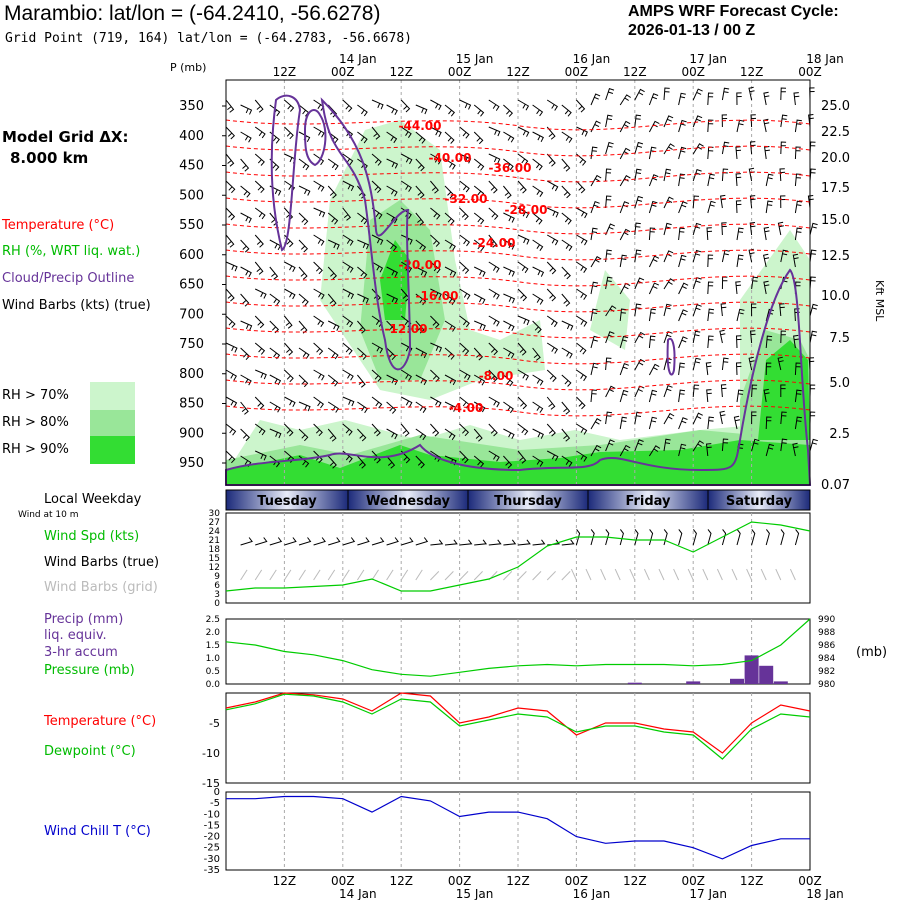  Describe the element at coordinates (212, 870) in the screenshot. I see `windchill-tick: -35` at that location.